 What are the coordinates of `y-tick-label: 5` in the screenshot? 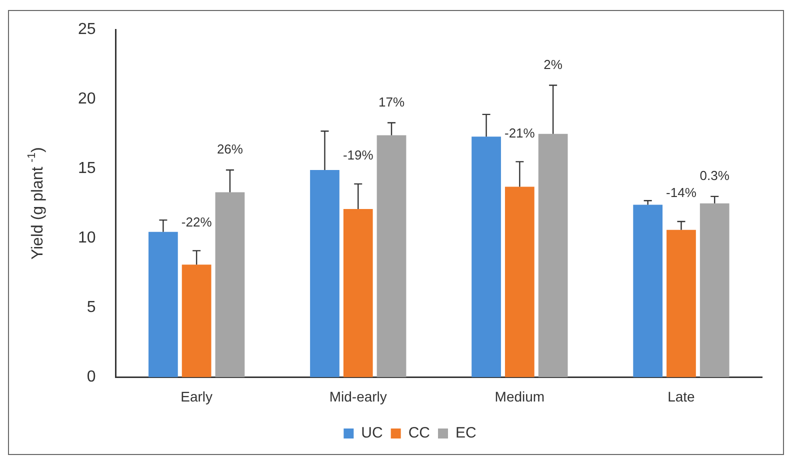 It's located at (91, 307).